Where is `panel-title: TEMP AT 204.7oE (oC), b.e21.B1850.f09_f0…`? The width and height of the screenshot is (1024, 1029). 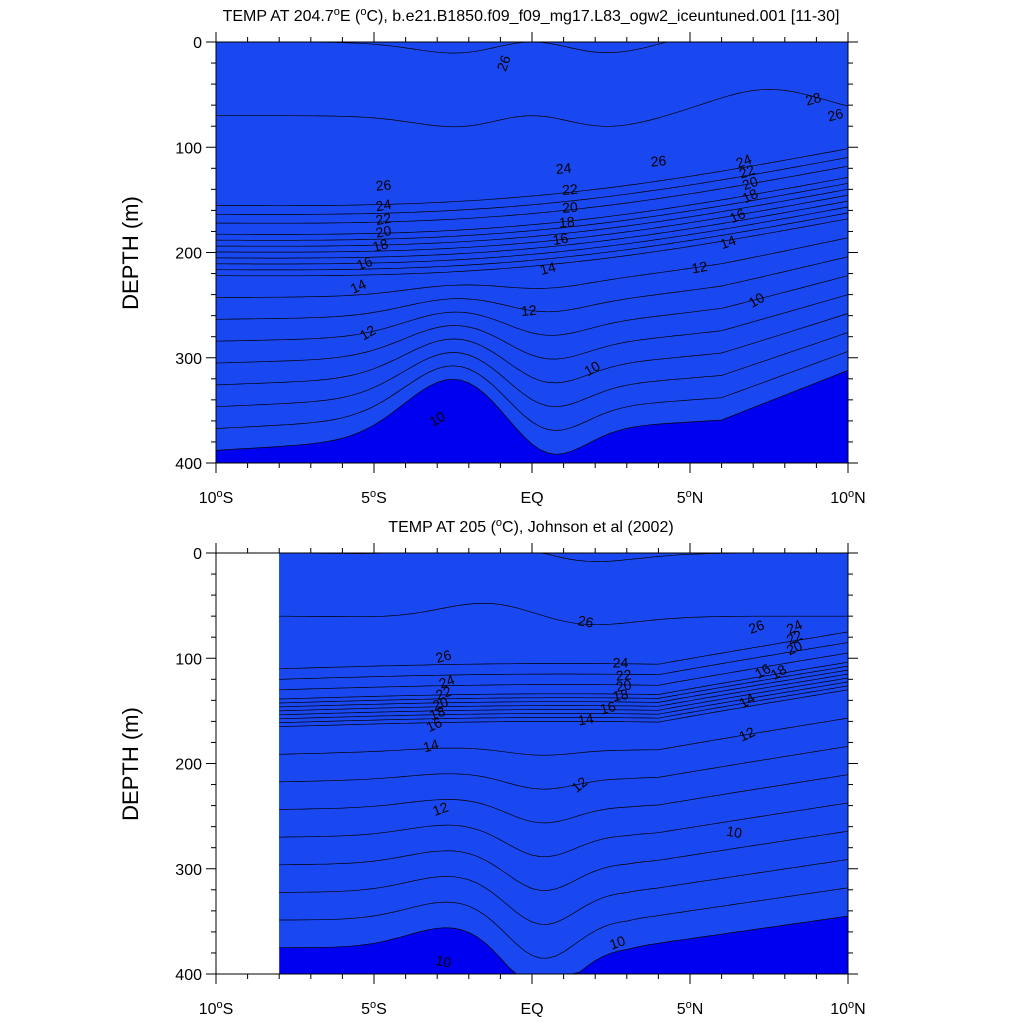
panel-title: TEMP AT 204.7oE (oC), b.e21.B1850.f09_f0… is located at coordinates (531, 15).